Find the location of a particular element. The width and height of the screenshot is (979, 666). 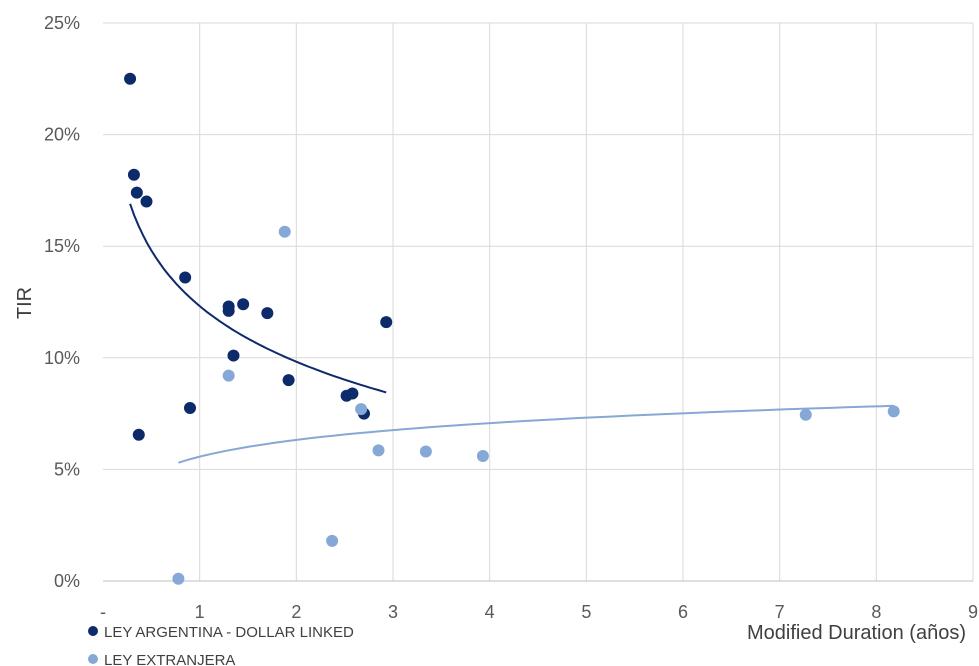

x-tick-label: 1 is located at coordinates (200, 612).